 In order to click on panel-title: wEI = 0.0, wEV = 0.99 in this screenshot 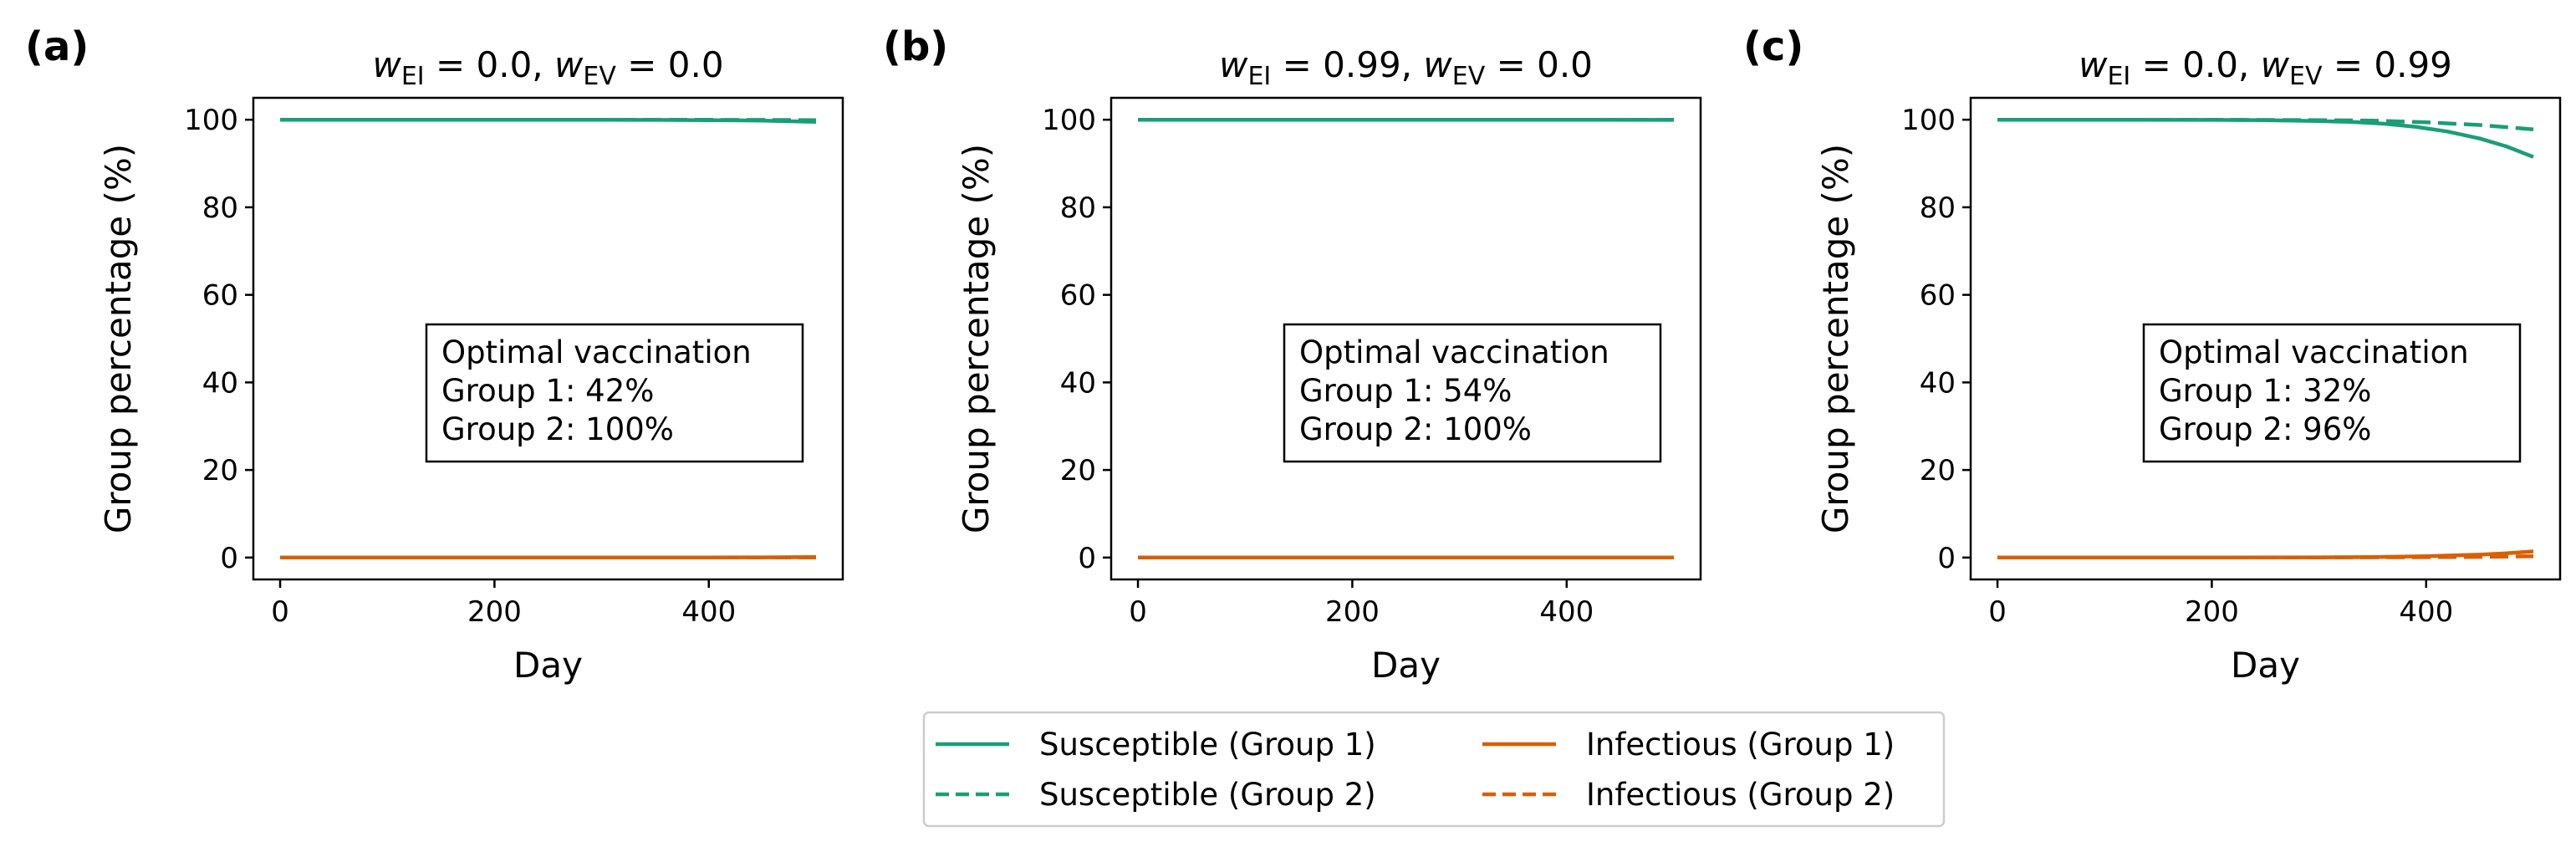, I will do `click(2266, 67)`.